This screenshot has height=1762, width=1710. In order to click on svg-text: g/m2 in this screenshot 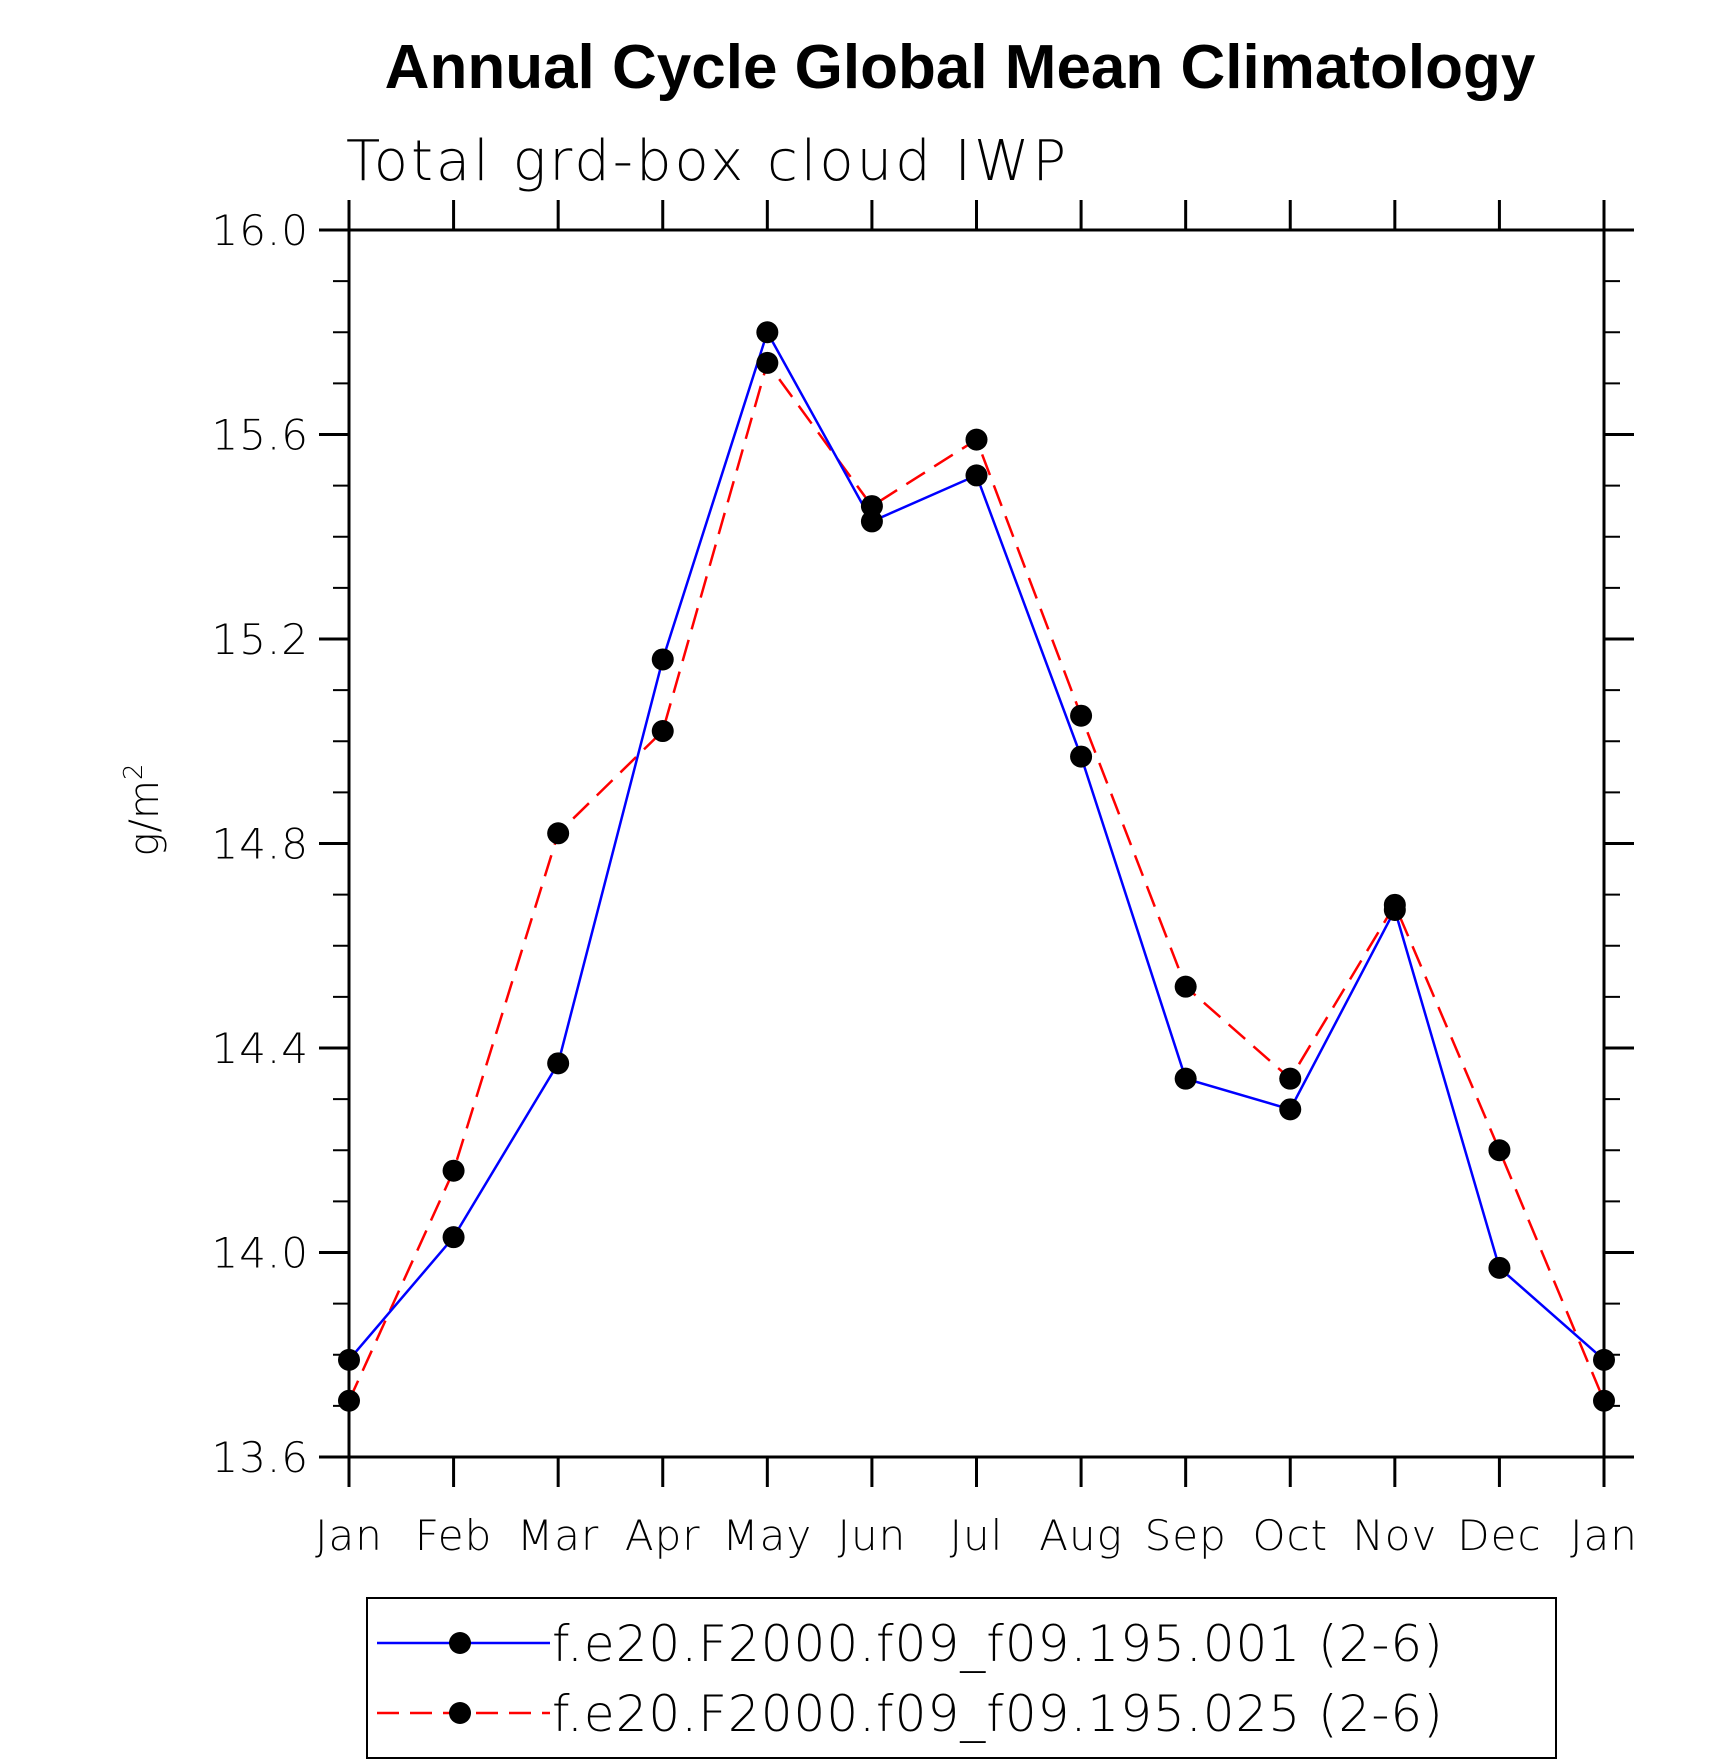, I will do `click(143, 810)`.